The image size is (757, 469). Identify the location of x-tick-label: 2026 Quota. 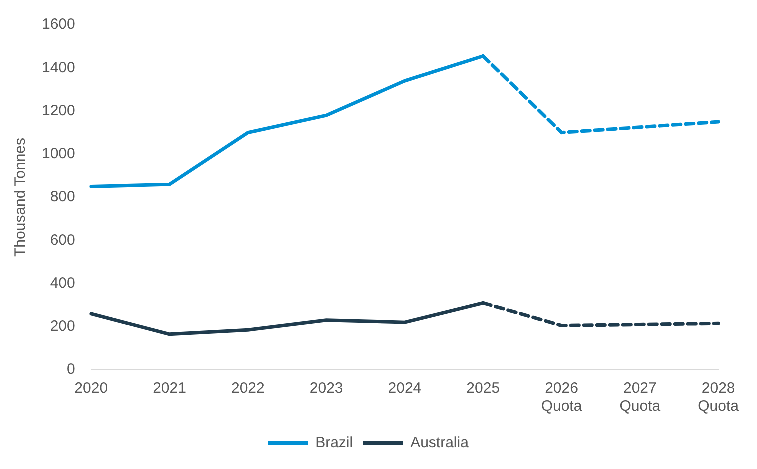
(562, 398).